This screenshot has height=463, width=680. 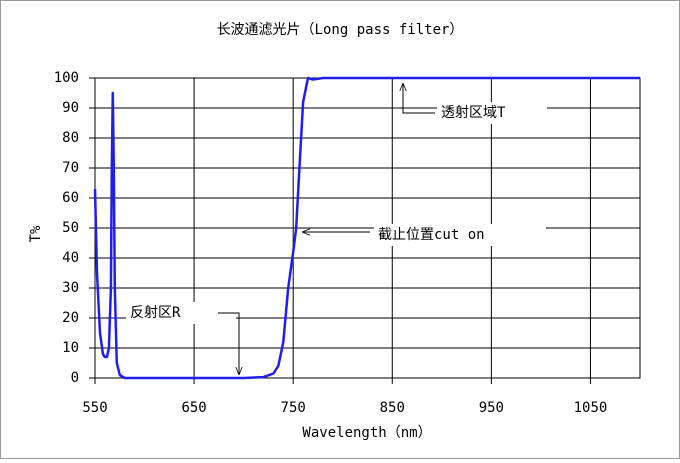 I want to click on x-tick-label: 650, so click(x=193, y=408).